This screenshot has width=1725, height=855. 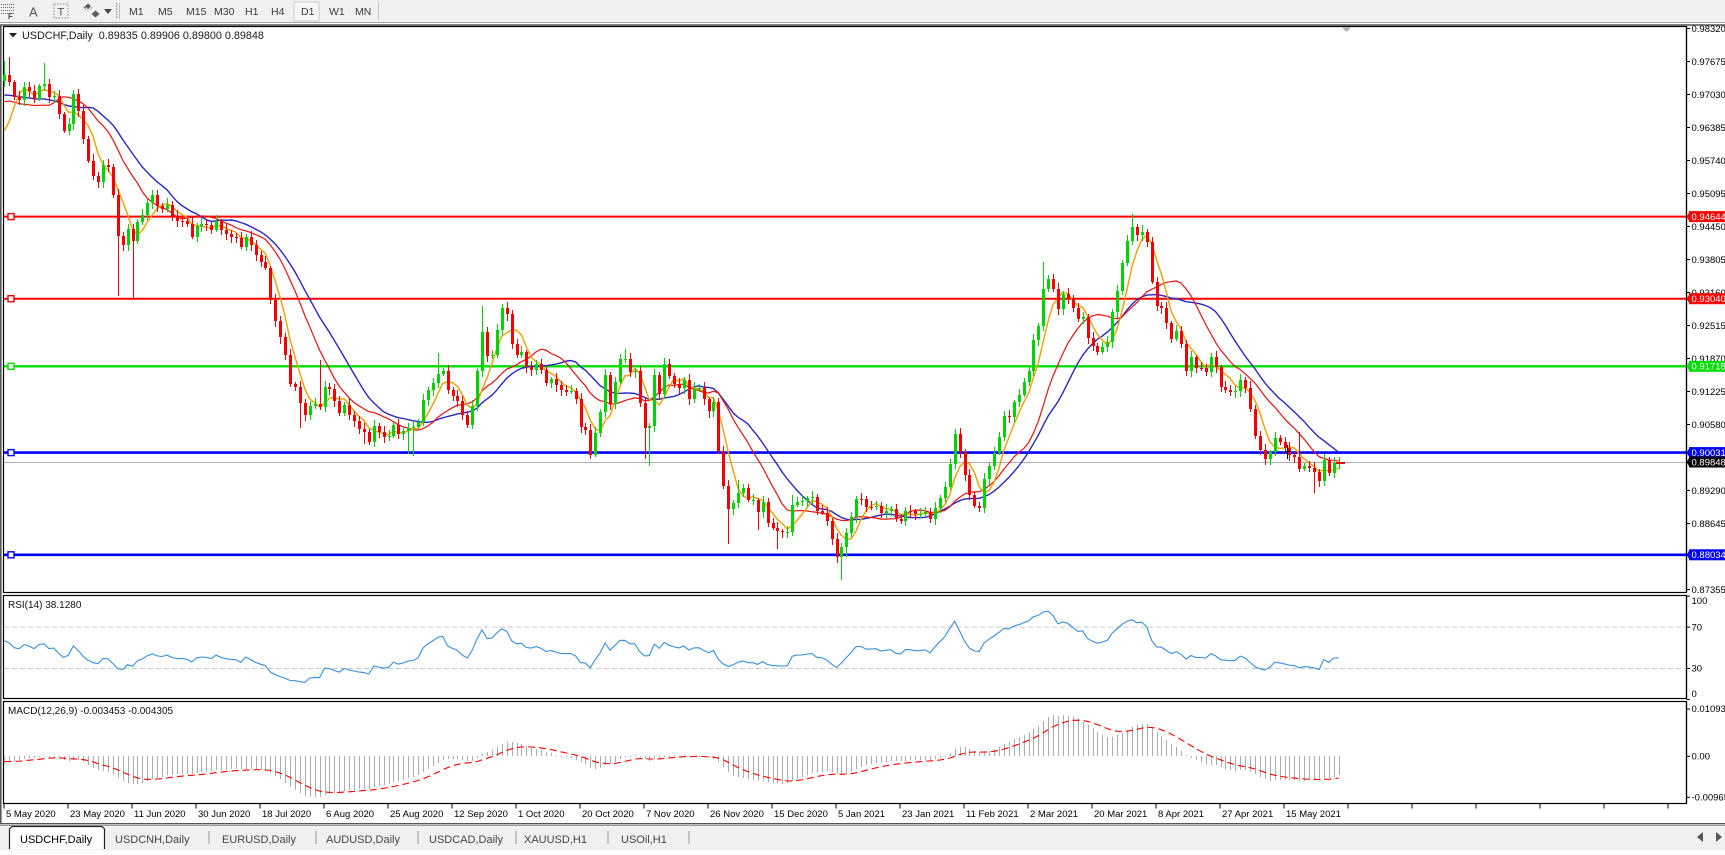 What do you see at coordinates (1697, 627) in the screenshot?
I see `svg-text: 70` at bounding box center [1697, 627].